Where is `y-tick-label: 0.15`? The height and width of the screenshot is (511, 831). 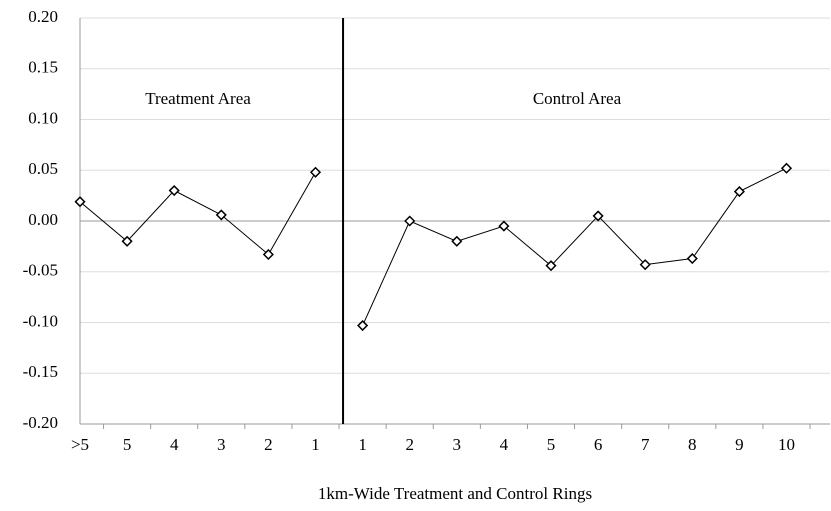
y-tick-label: 0.15 is located at coordinates (43, 67).